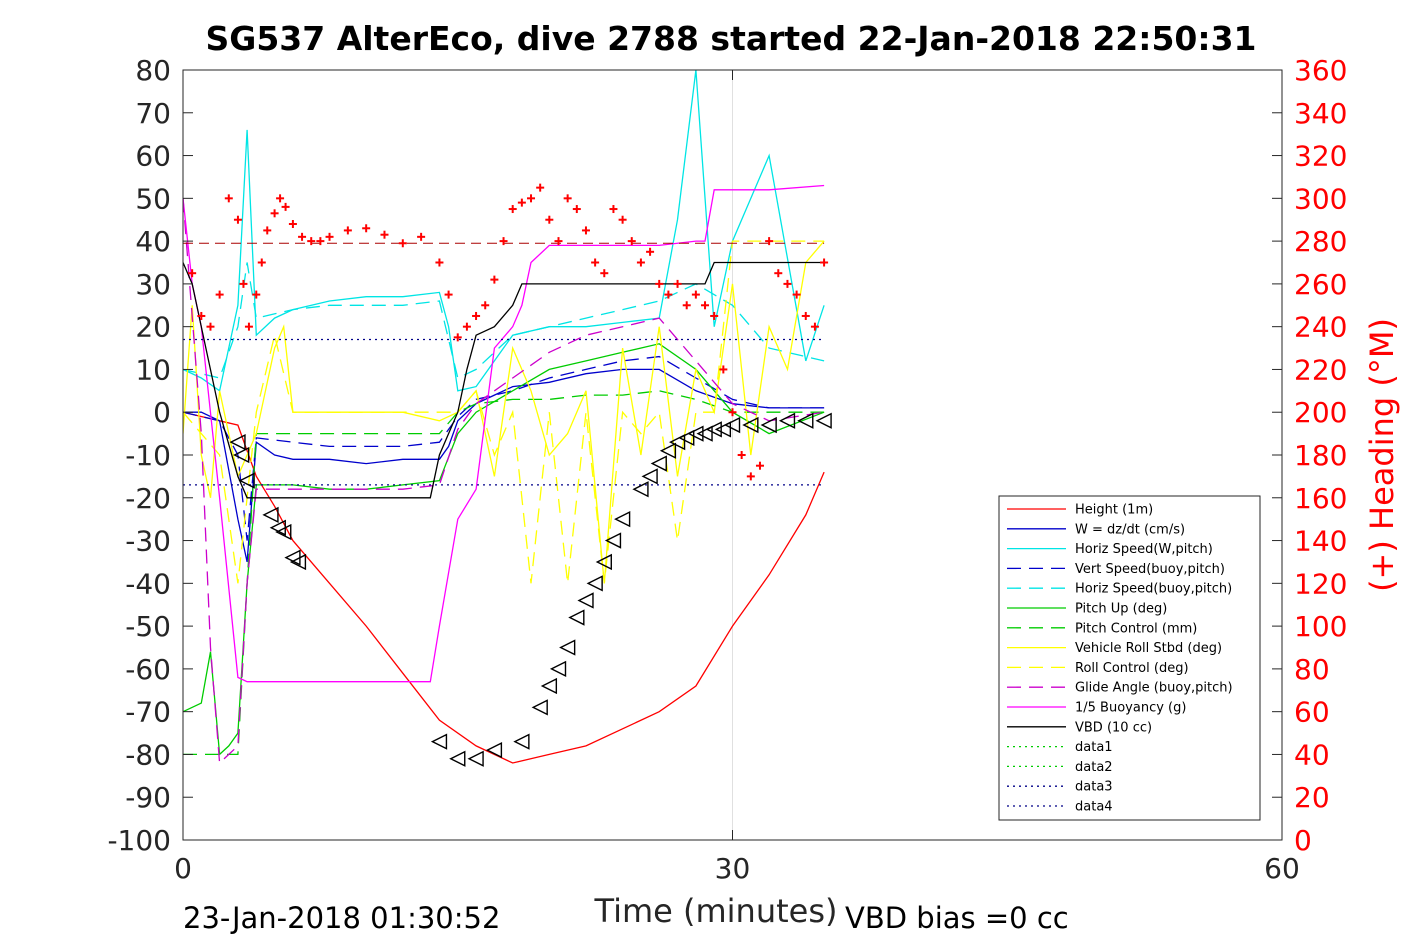  Describe the element at coordinates (1320, 156) in the screenshot. I see `right-tick-label: 320` at that location.